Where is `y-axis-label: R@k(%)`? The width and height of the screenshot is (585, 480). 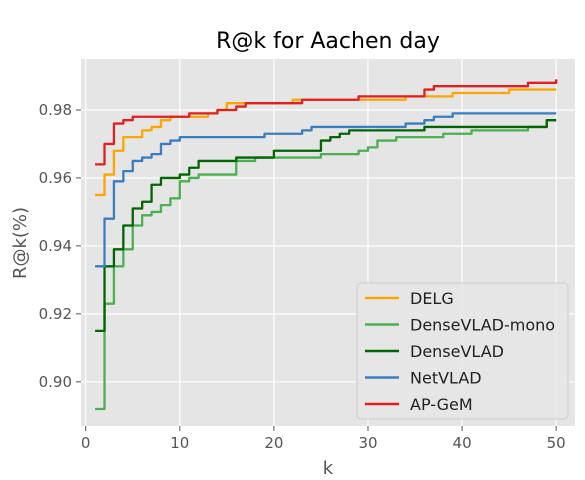
y-axis-label: R@k(%) is located at coordinates (20, 243).